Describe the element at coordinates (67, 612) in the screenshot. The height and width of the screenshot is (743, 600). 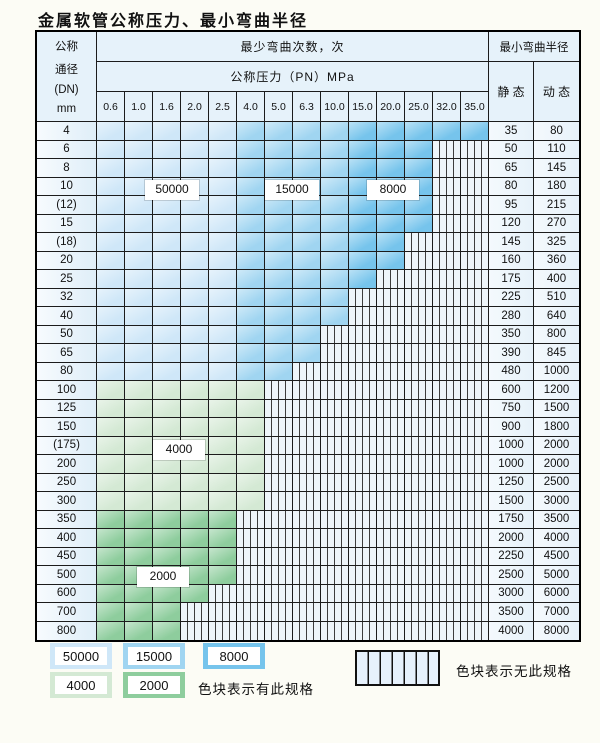
I see `dn-cell: 700` at that location.